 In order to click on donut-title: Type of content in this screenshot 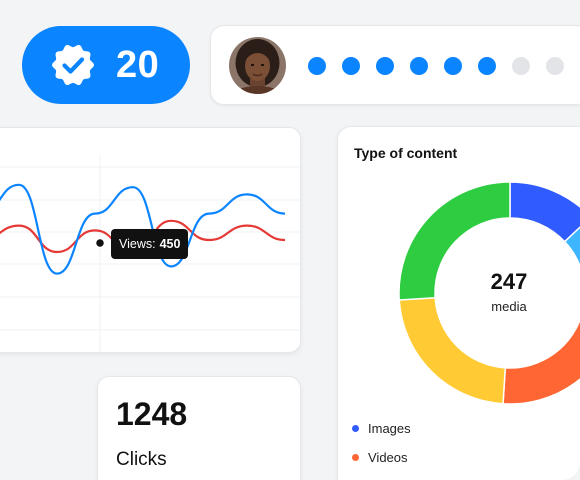, I will do `click(406, 153)`.